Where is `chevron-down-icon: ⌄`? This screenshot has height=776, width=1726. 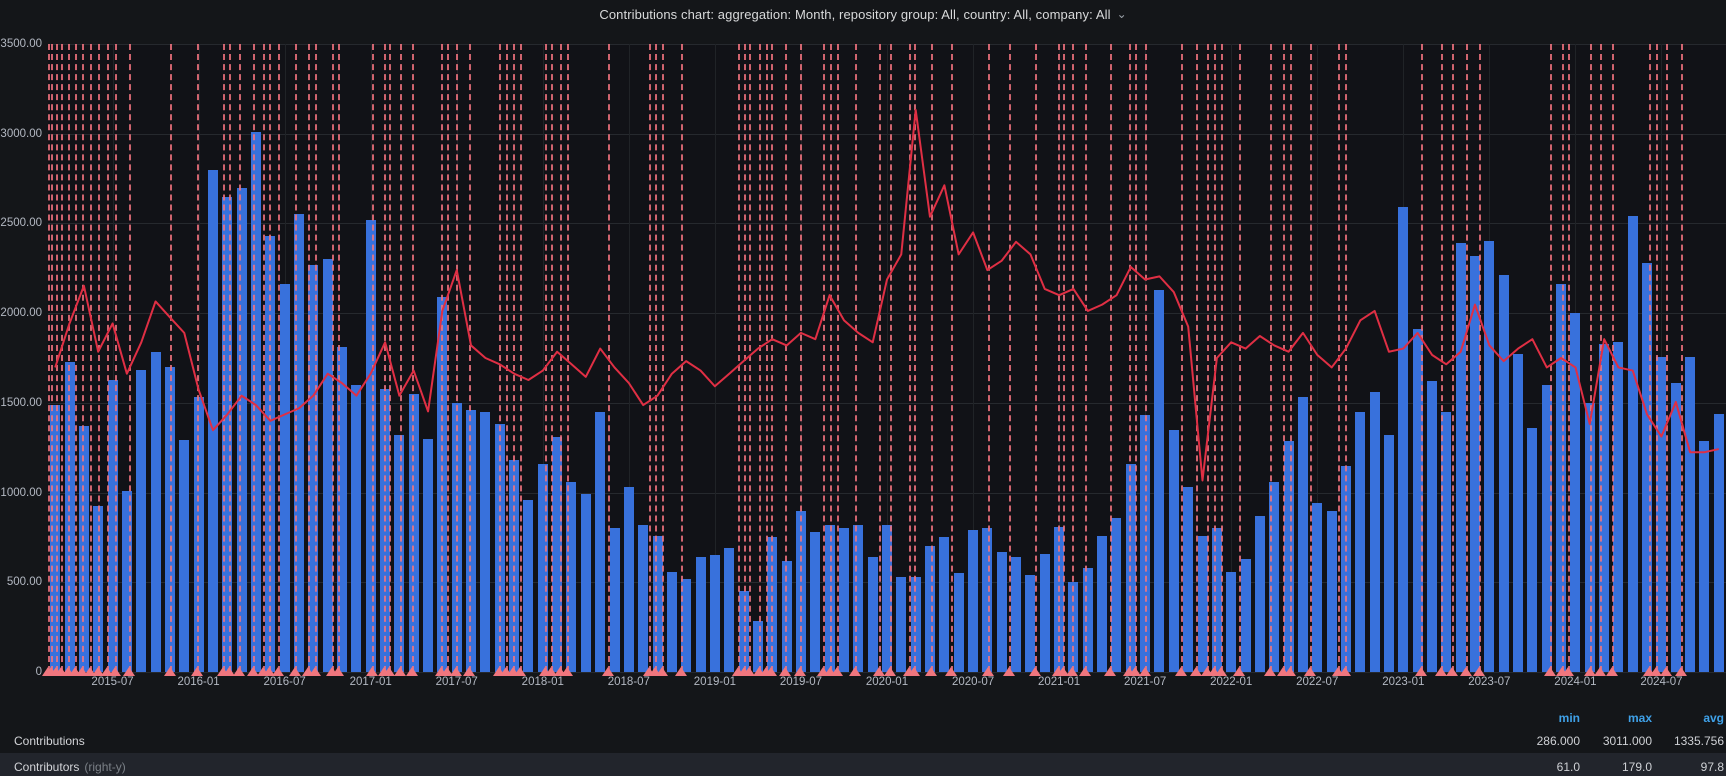
chevron-down-icon: ⌄ is located at coordinates (1121, 14).